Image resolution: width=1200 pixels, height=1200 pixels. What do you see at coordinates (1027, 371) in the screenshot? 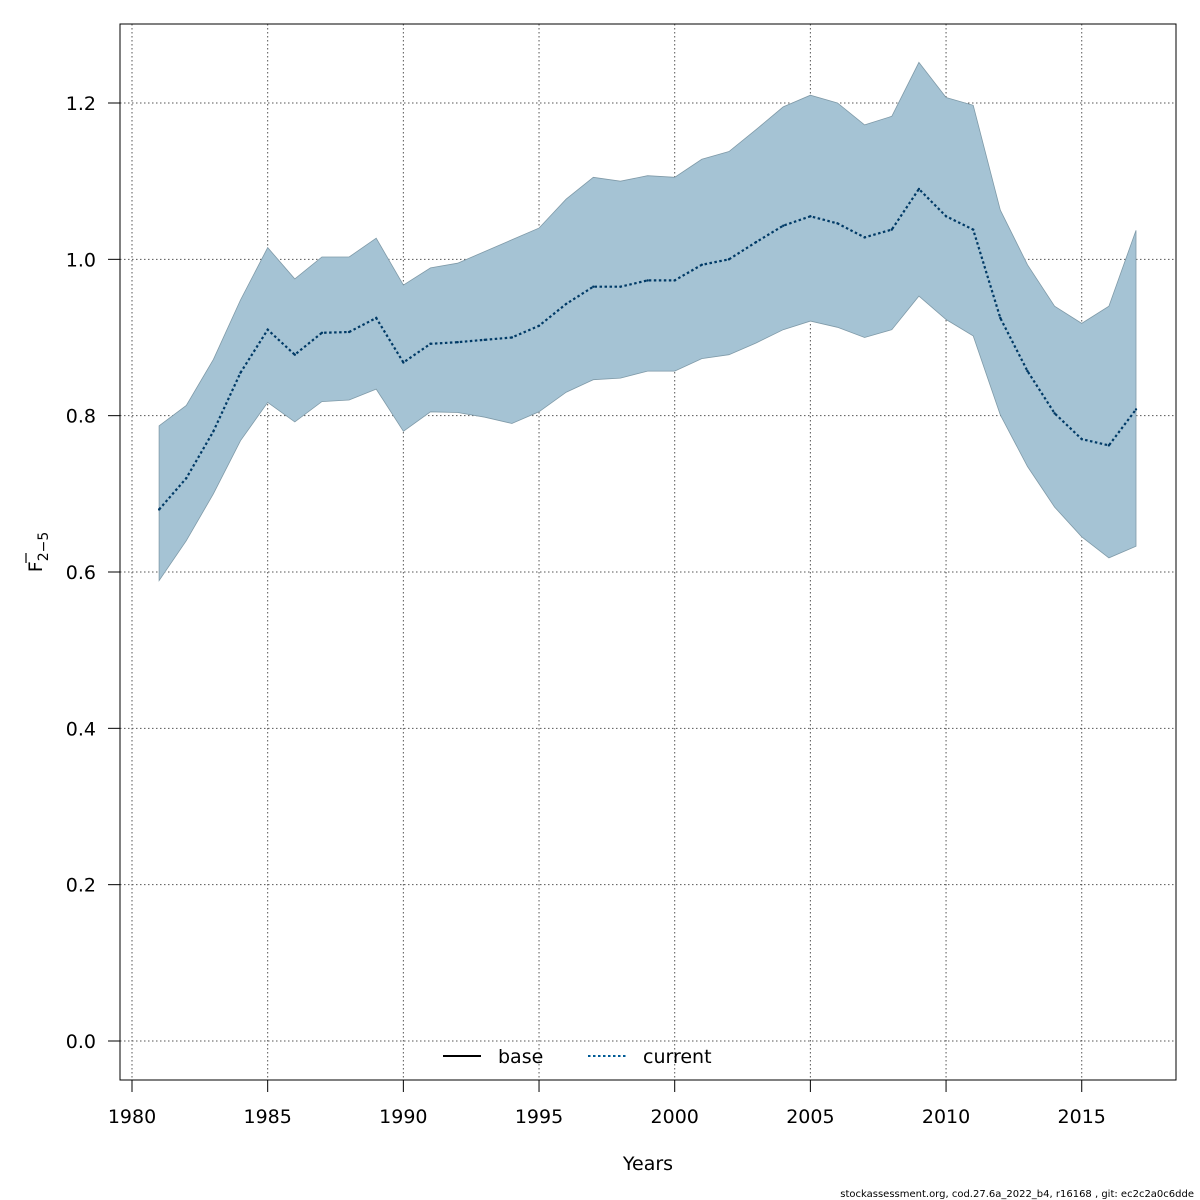
I see `current-point-2013` at bounding box center [1027, 371].